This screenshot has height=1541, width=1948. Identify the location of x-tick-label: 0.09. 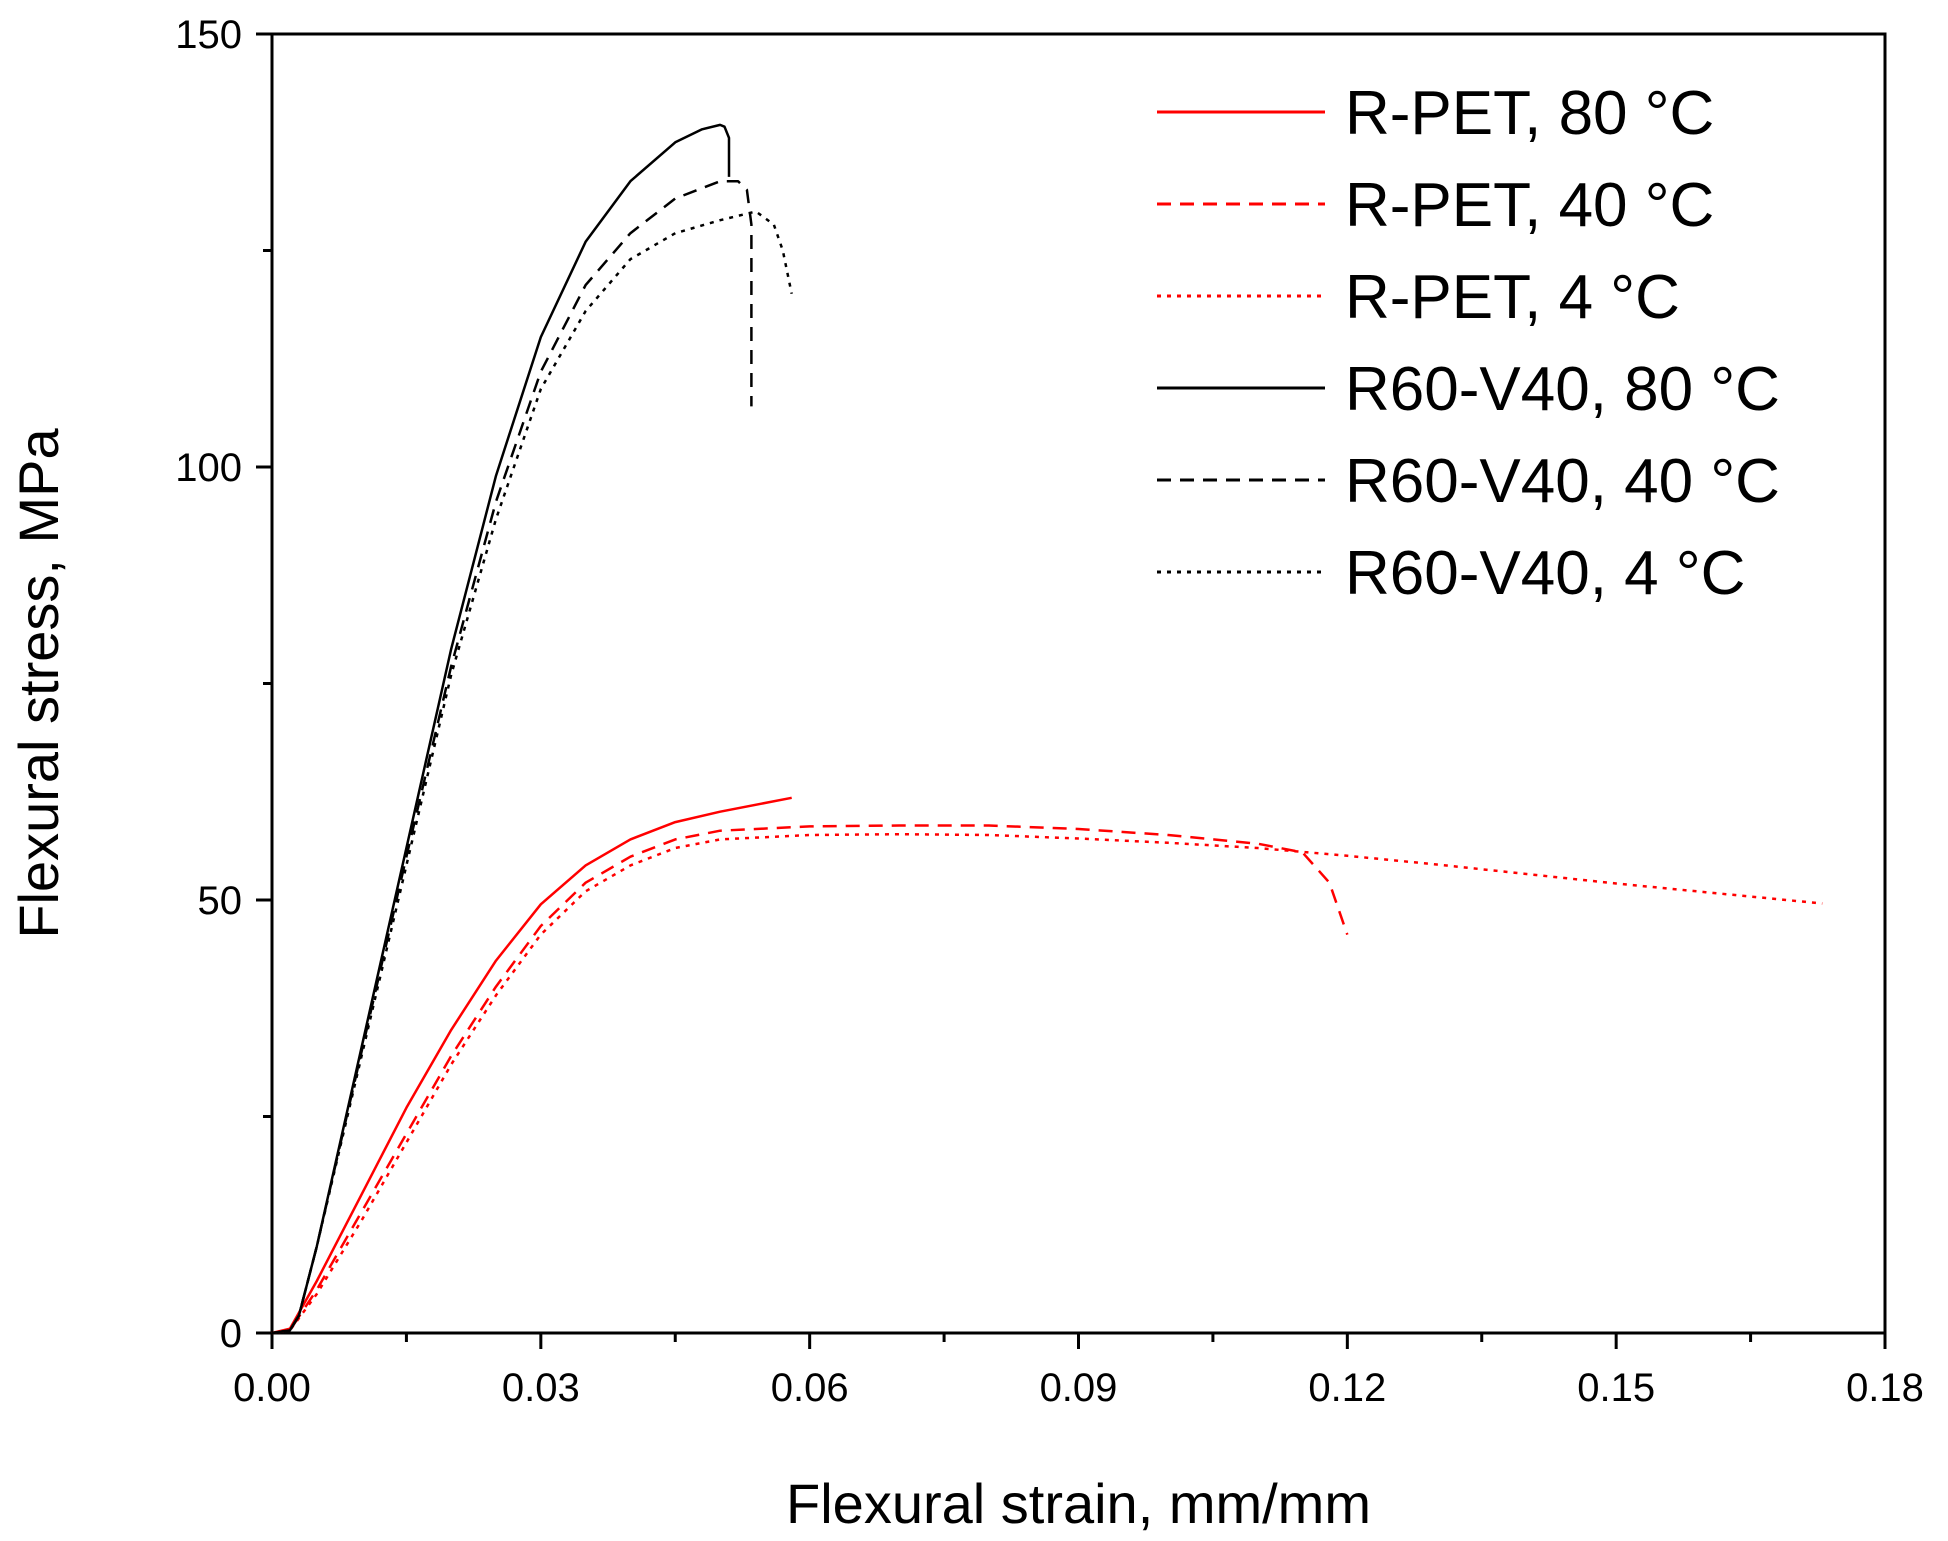
(1079, 1388).